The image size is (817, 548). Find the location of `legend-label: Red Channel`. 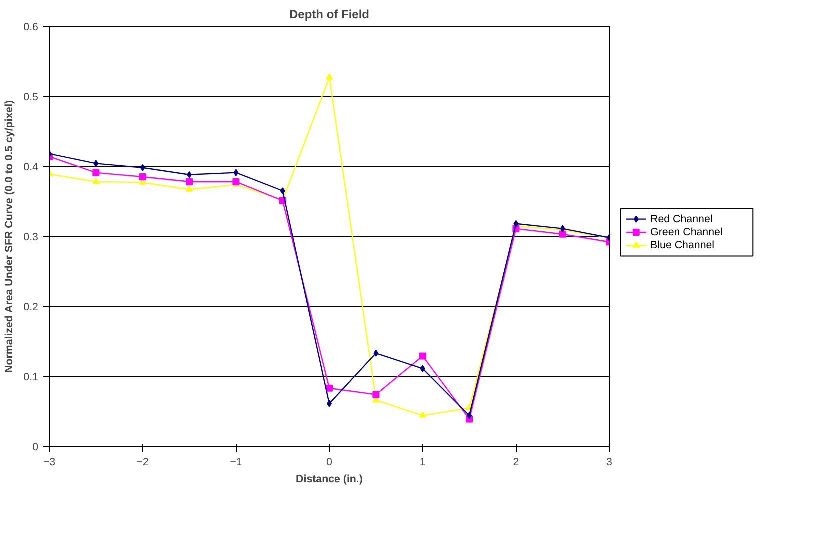

legend-label: Red Channel is located at coordinates (681, 219).